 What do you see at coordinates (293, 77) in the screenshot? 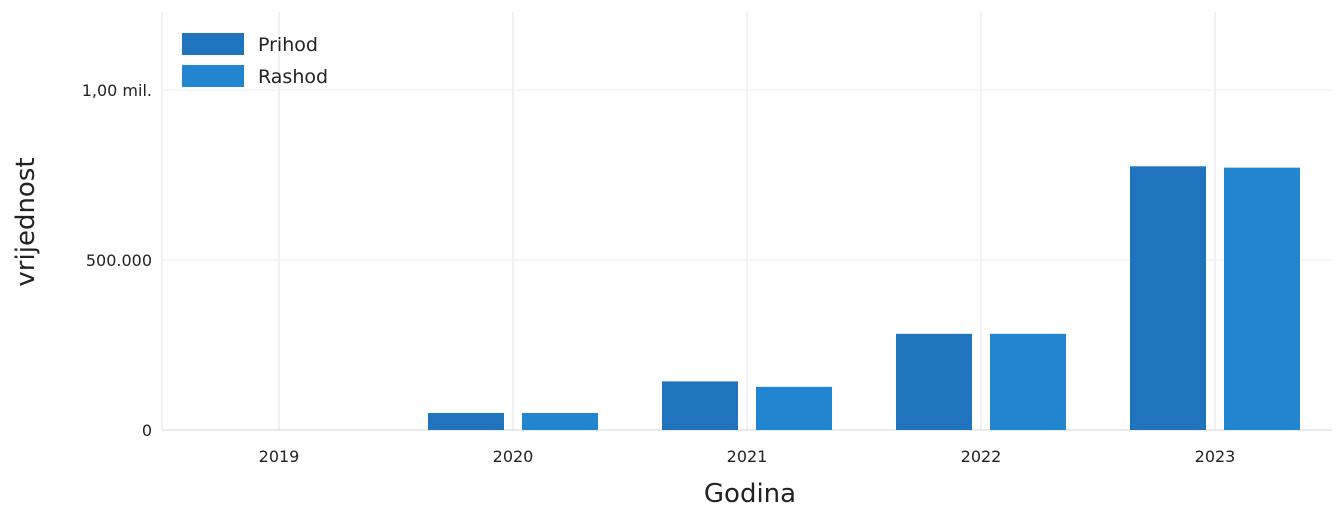
I see `legend-label-rashod: Rashod` at bounding box center [293, 77].